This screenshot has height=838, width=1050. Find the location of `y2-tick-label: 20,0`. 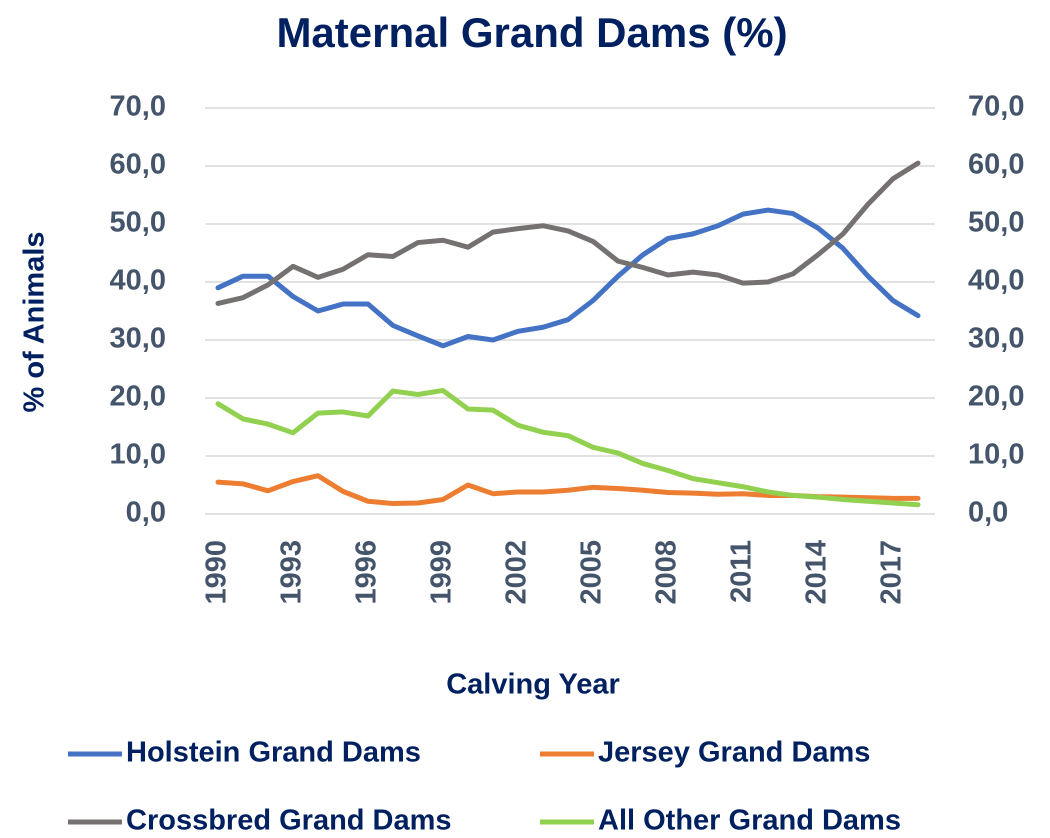

y2-tick-label: 20,0 is located at coordinates (996, 397).